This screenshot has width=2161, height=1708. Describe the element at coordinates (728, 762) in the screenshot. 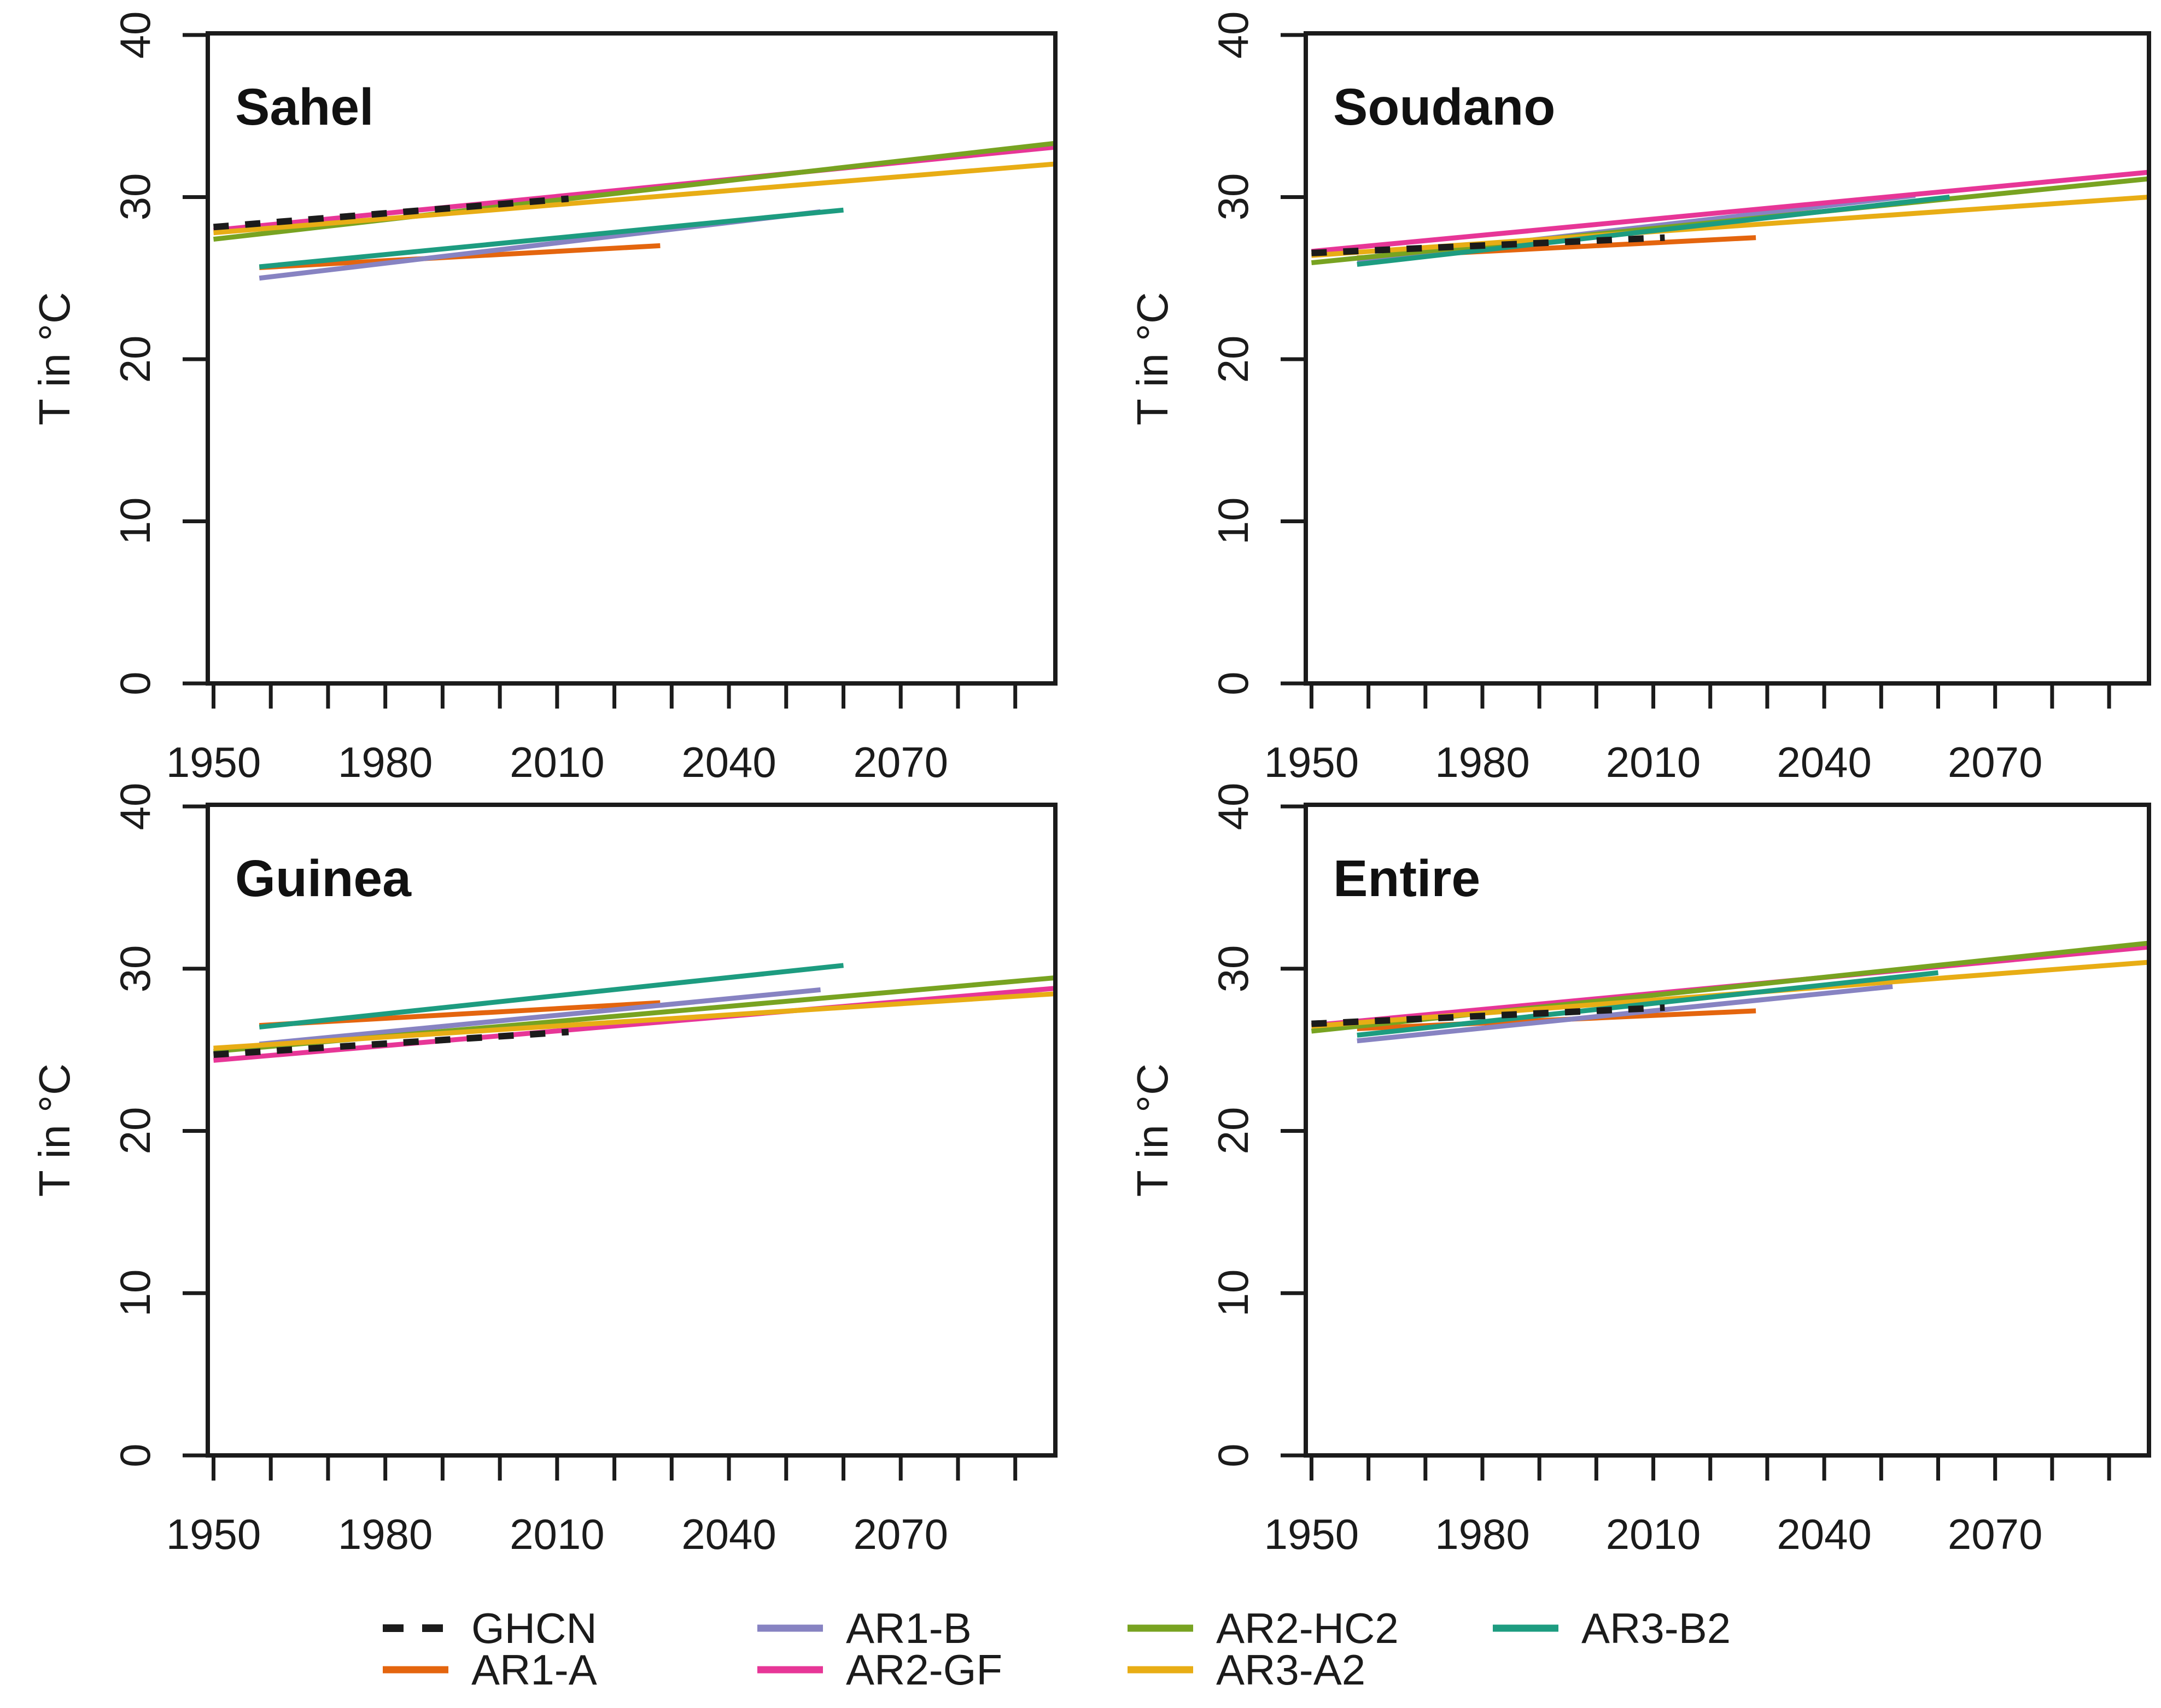

I see `x-tick-label-sahel: 2040` at that location.